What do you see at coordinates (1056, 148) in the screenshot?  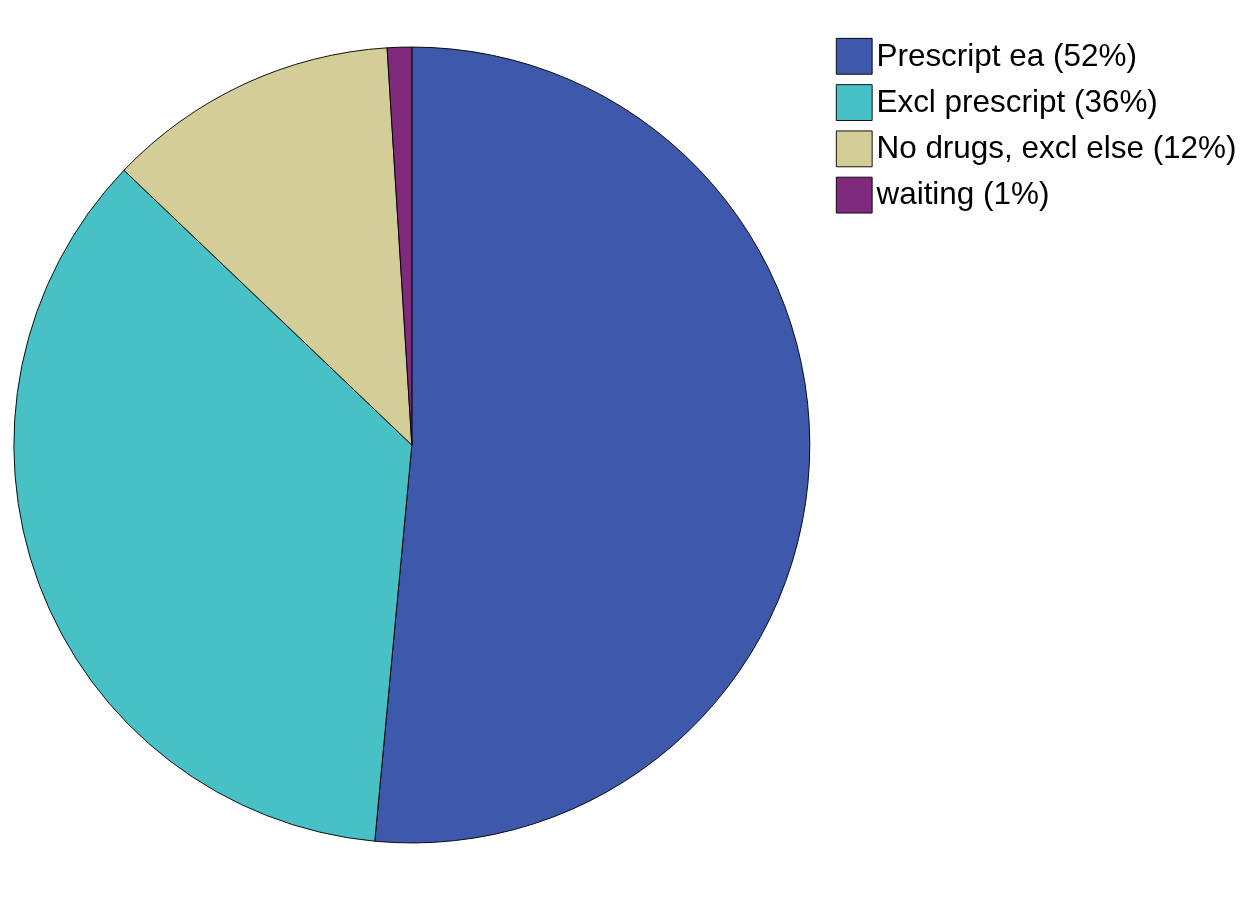 I see `legend-label: No drugs, excl else (12%)` at bounding box center [1056, 148].